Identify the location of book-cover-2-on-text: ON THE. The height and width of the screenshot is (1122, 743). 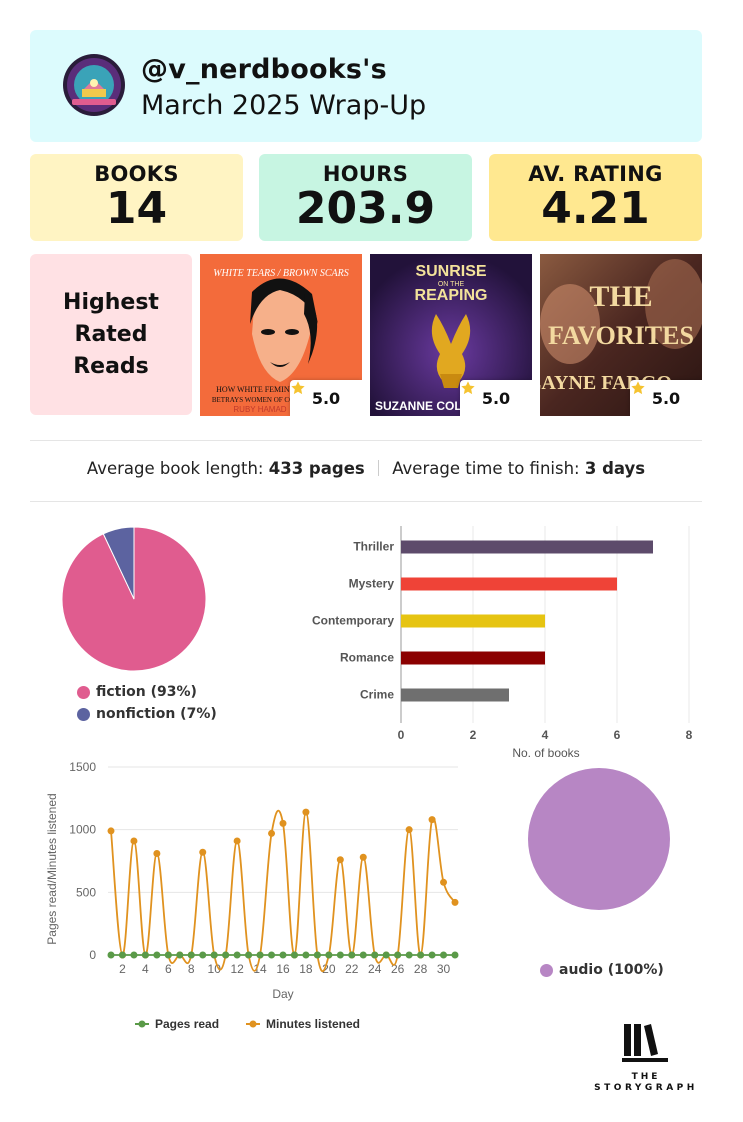
(451, 284).